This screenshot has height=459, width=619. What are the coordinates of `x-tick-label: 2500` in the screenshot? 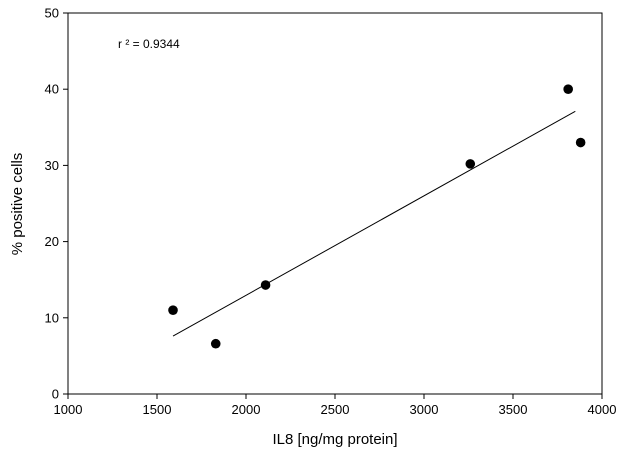 It's located at (335, 409).